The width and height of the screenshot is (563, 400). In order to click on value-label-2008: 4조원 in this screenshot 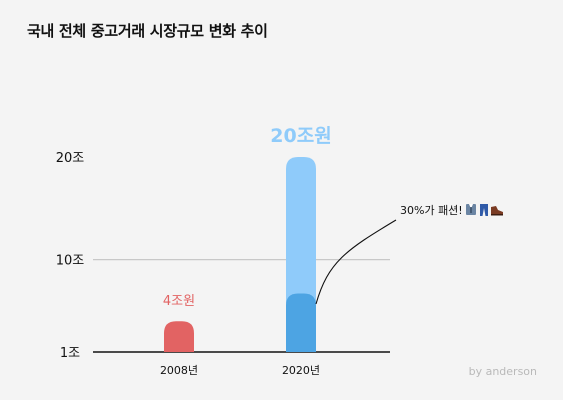, I will do `click(179, 301)`.